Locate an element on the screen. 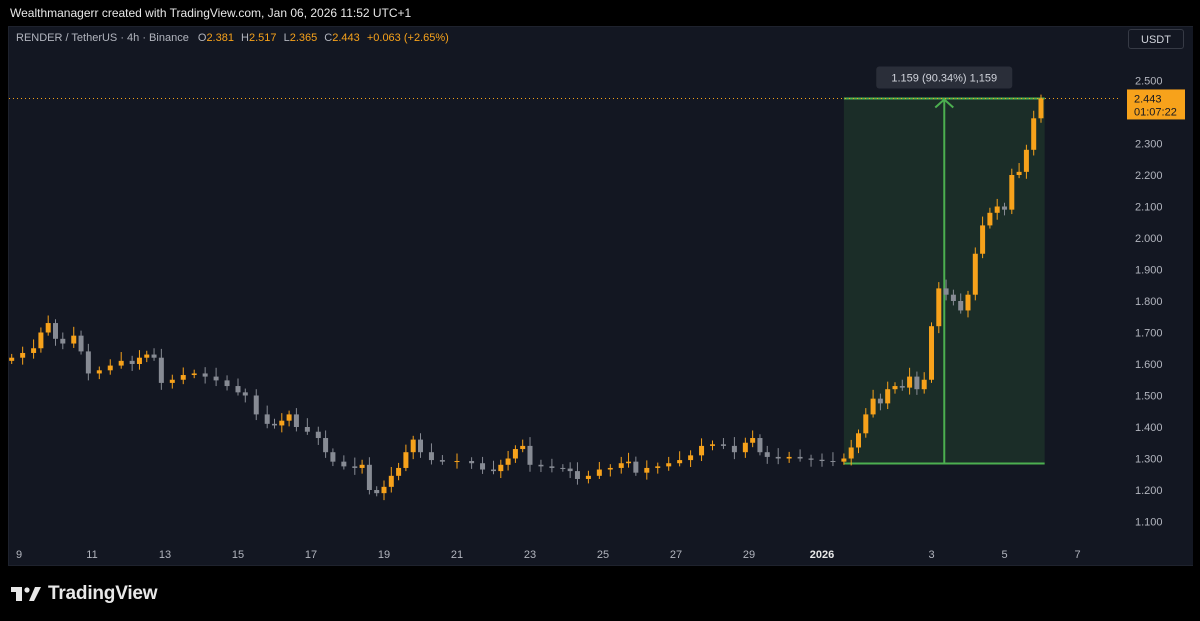 The width and height of the screenshot is (1200, 621). tradingview-wordmark: TradingView is located at coordinates (103, 593).